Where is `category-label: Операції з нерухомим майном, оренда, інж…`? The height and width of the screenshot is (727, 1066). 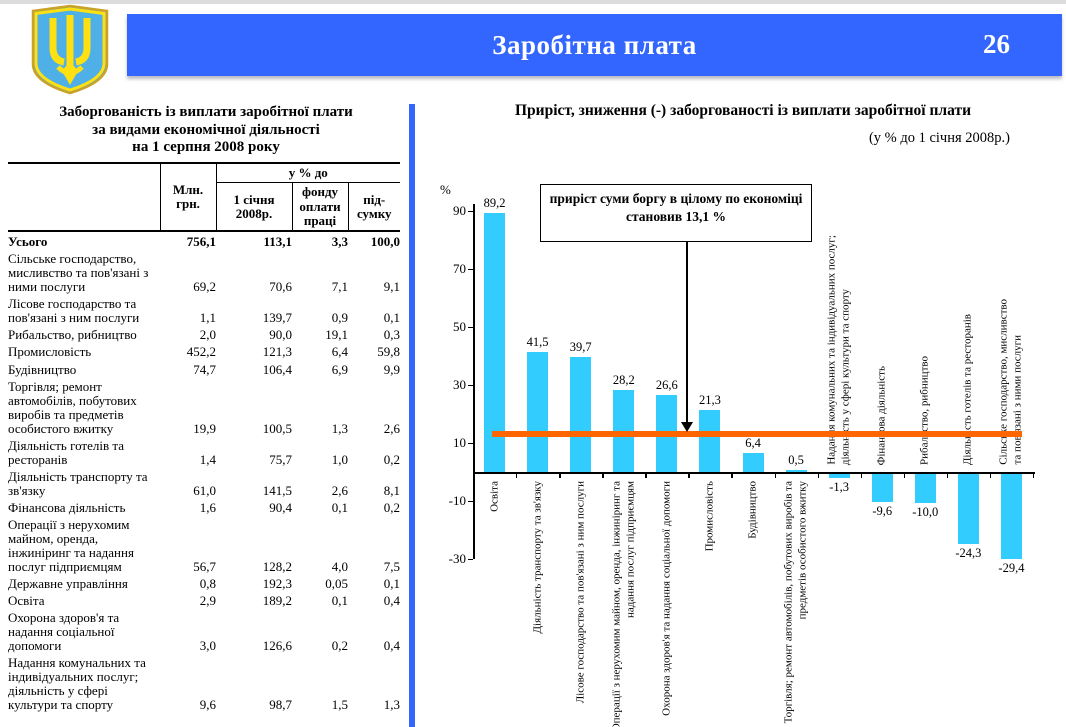
category-label: Операції з нерухомим майном, оренда, інж… is located at coordinates (623, 604).